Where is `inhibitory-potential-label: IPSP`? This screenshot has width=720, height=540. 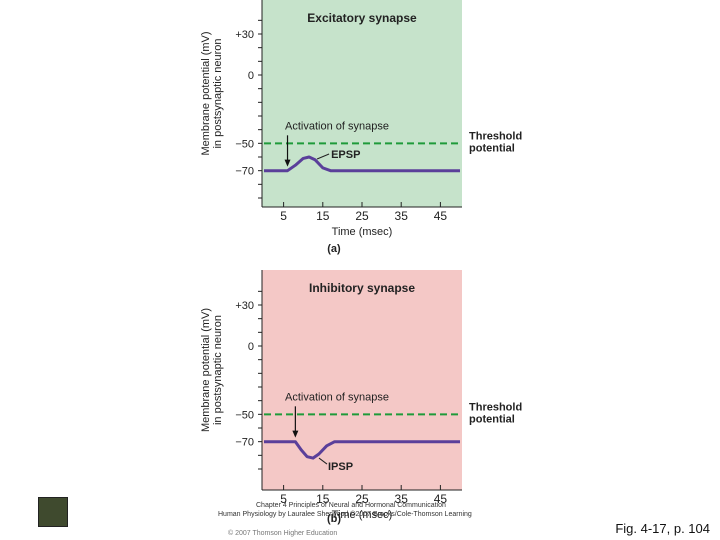
inhibitory-potential-label: IPSP is located at coordinates (340, 467).